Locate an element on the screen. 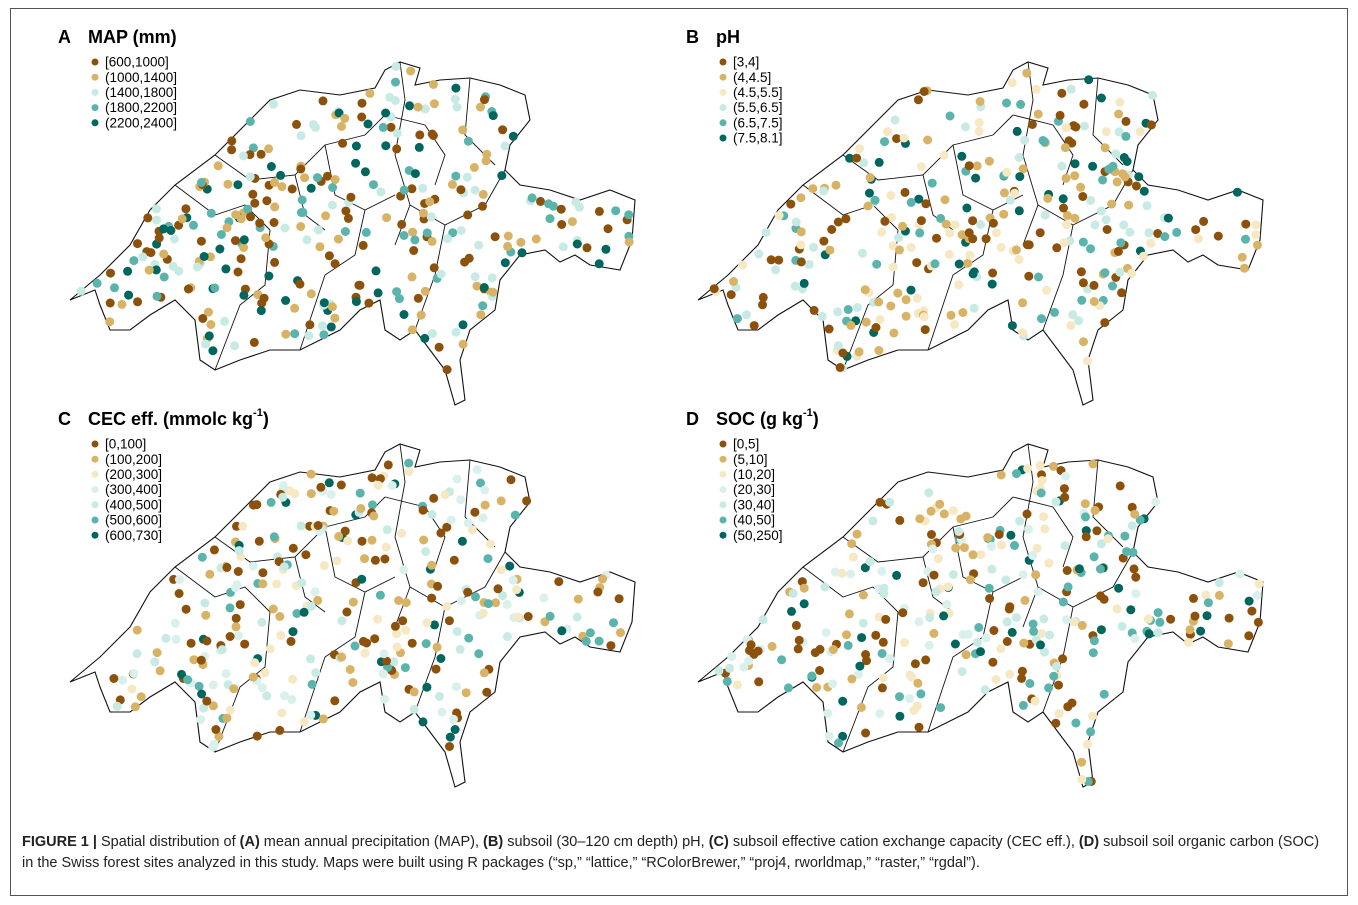 The height and width of the screenshot is (905, 1358). caption-segment: FIGURE 1 | is located at coordinates (61, 842).